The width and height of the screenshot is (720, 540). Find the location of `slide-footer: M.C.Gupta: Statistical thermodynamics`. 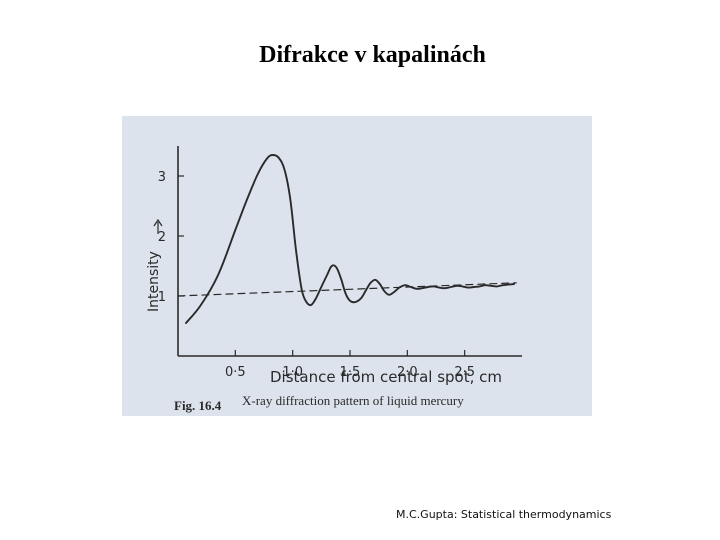

slide-footer: M.C.Gupta: Statistical thermodynamics is located at coordinates (504, 514).